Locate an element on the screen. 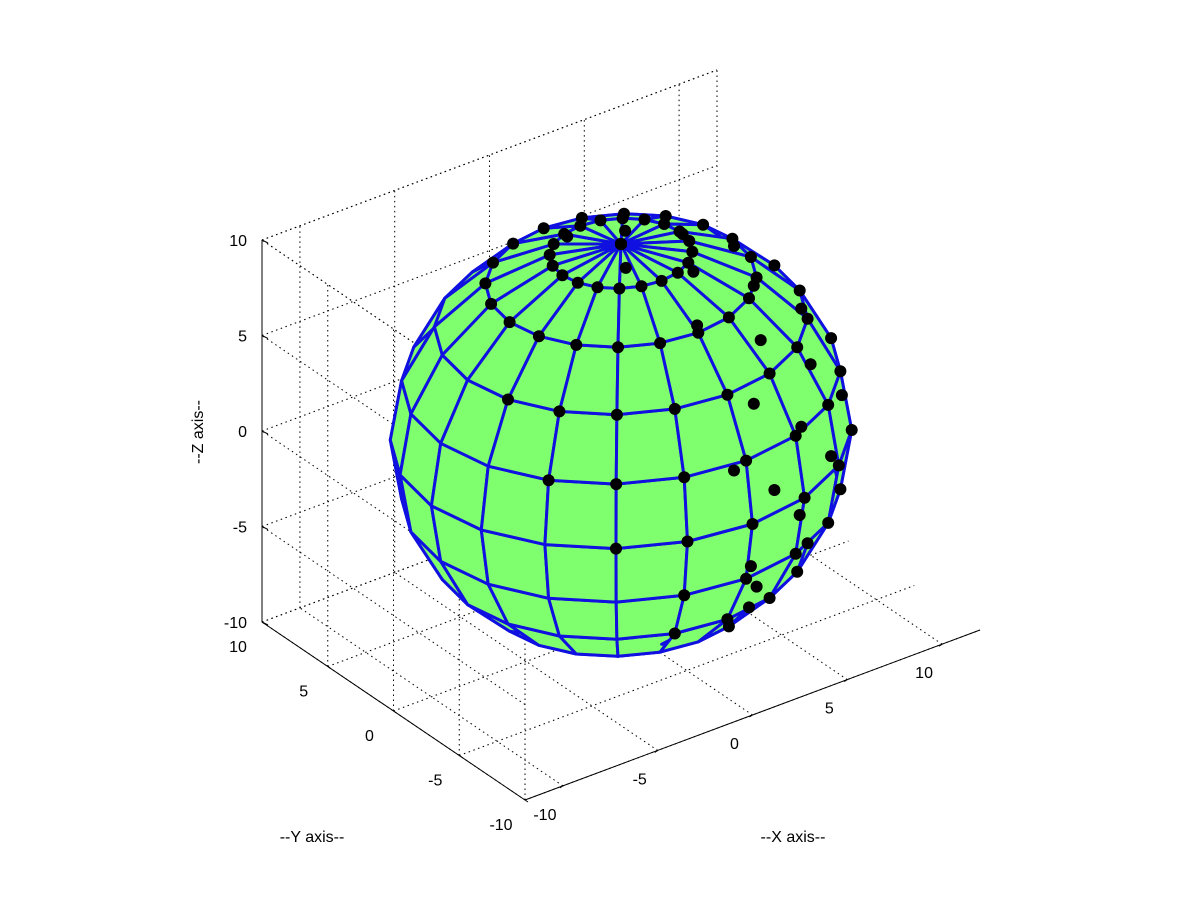  z-tick-label: -5 is located at coordinates (240, 528).